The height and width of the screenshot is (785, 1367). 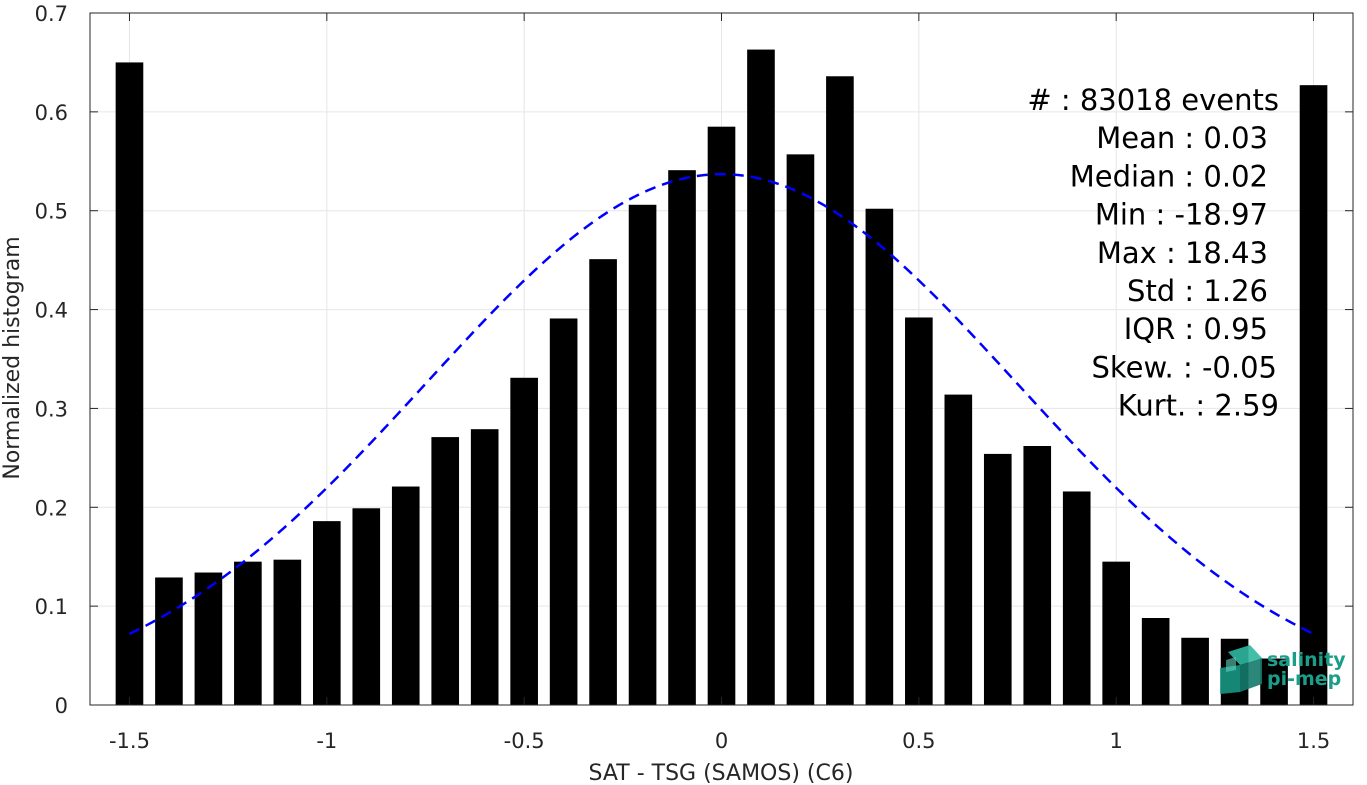 What do you see at coordinates (1241, 669) in the screenshot?
I see `cube-icon` at bounding box center [1241, 669].